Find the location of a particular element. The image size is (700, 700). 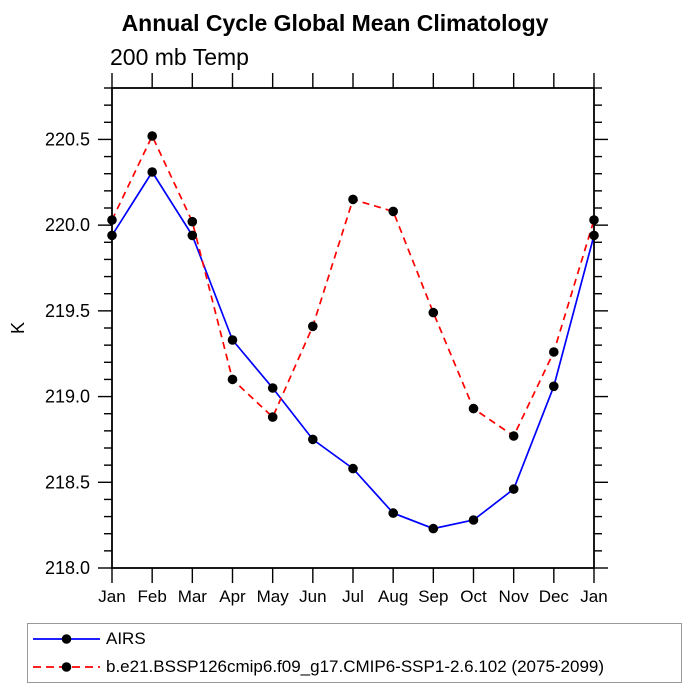

svg-text: Nov is located at coordinates (514, 596).